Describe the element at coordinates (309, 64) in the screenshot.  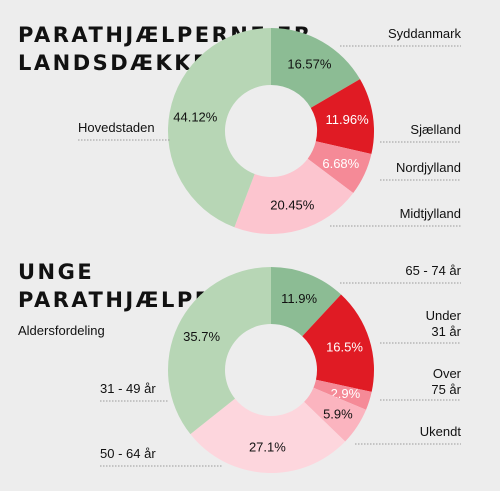
I see `chart1-value-label-0: 16.57%` at that location.